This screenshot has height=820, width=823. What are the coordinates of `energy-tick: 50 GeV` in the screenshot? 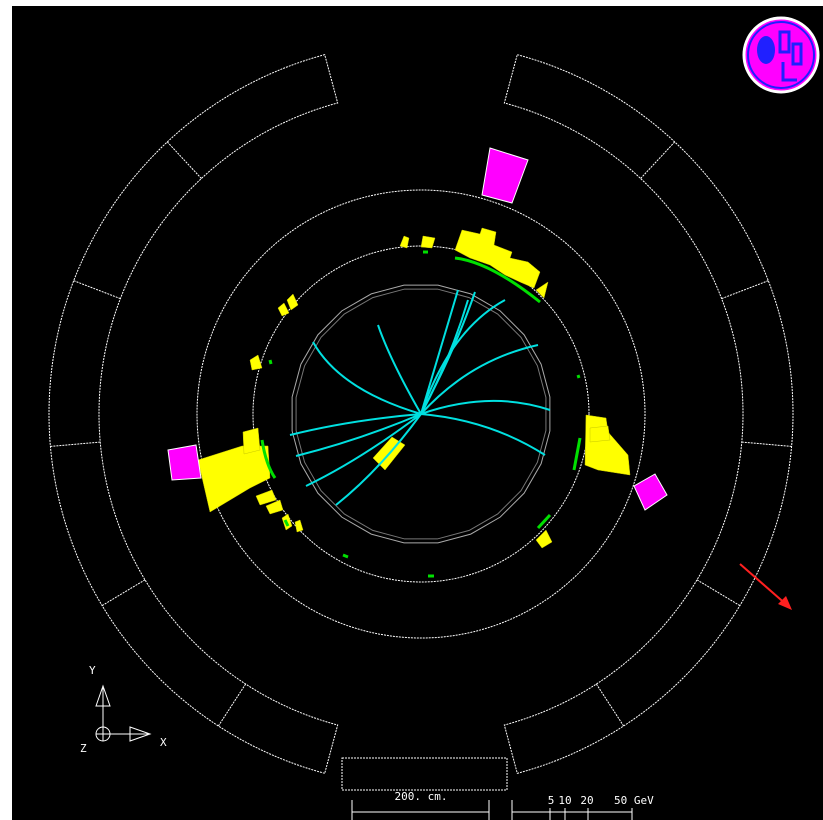 It's located at (634, 800).